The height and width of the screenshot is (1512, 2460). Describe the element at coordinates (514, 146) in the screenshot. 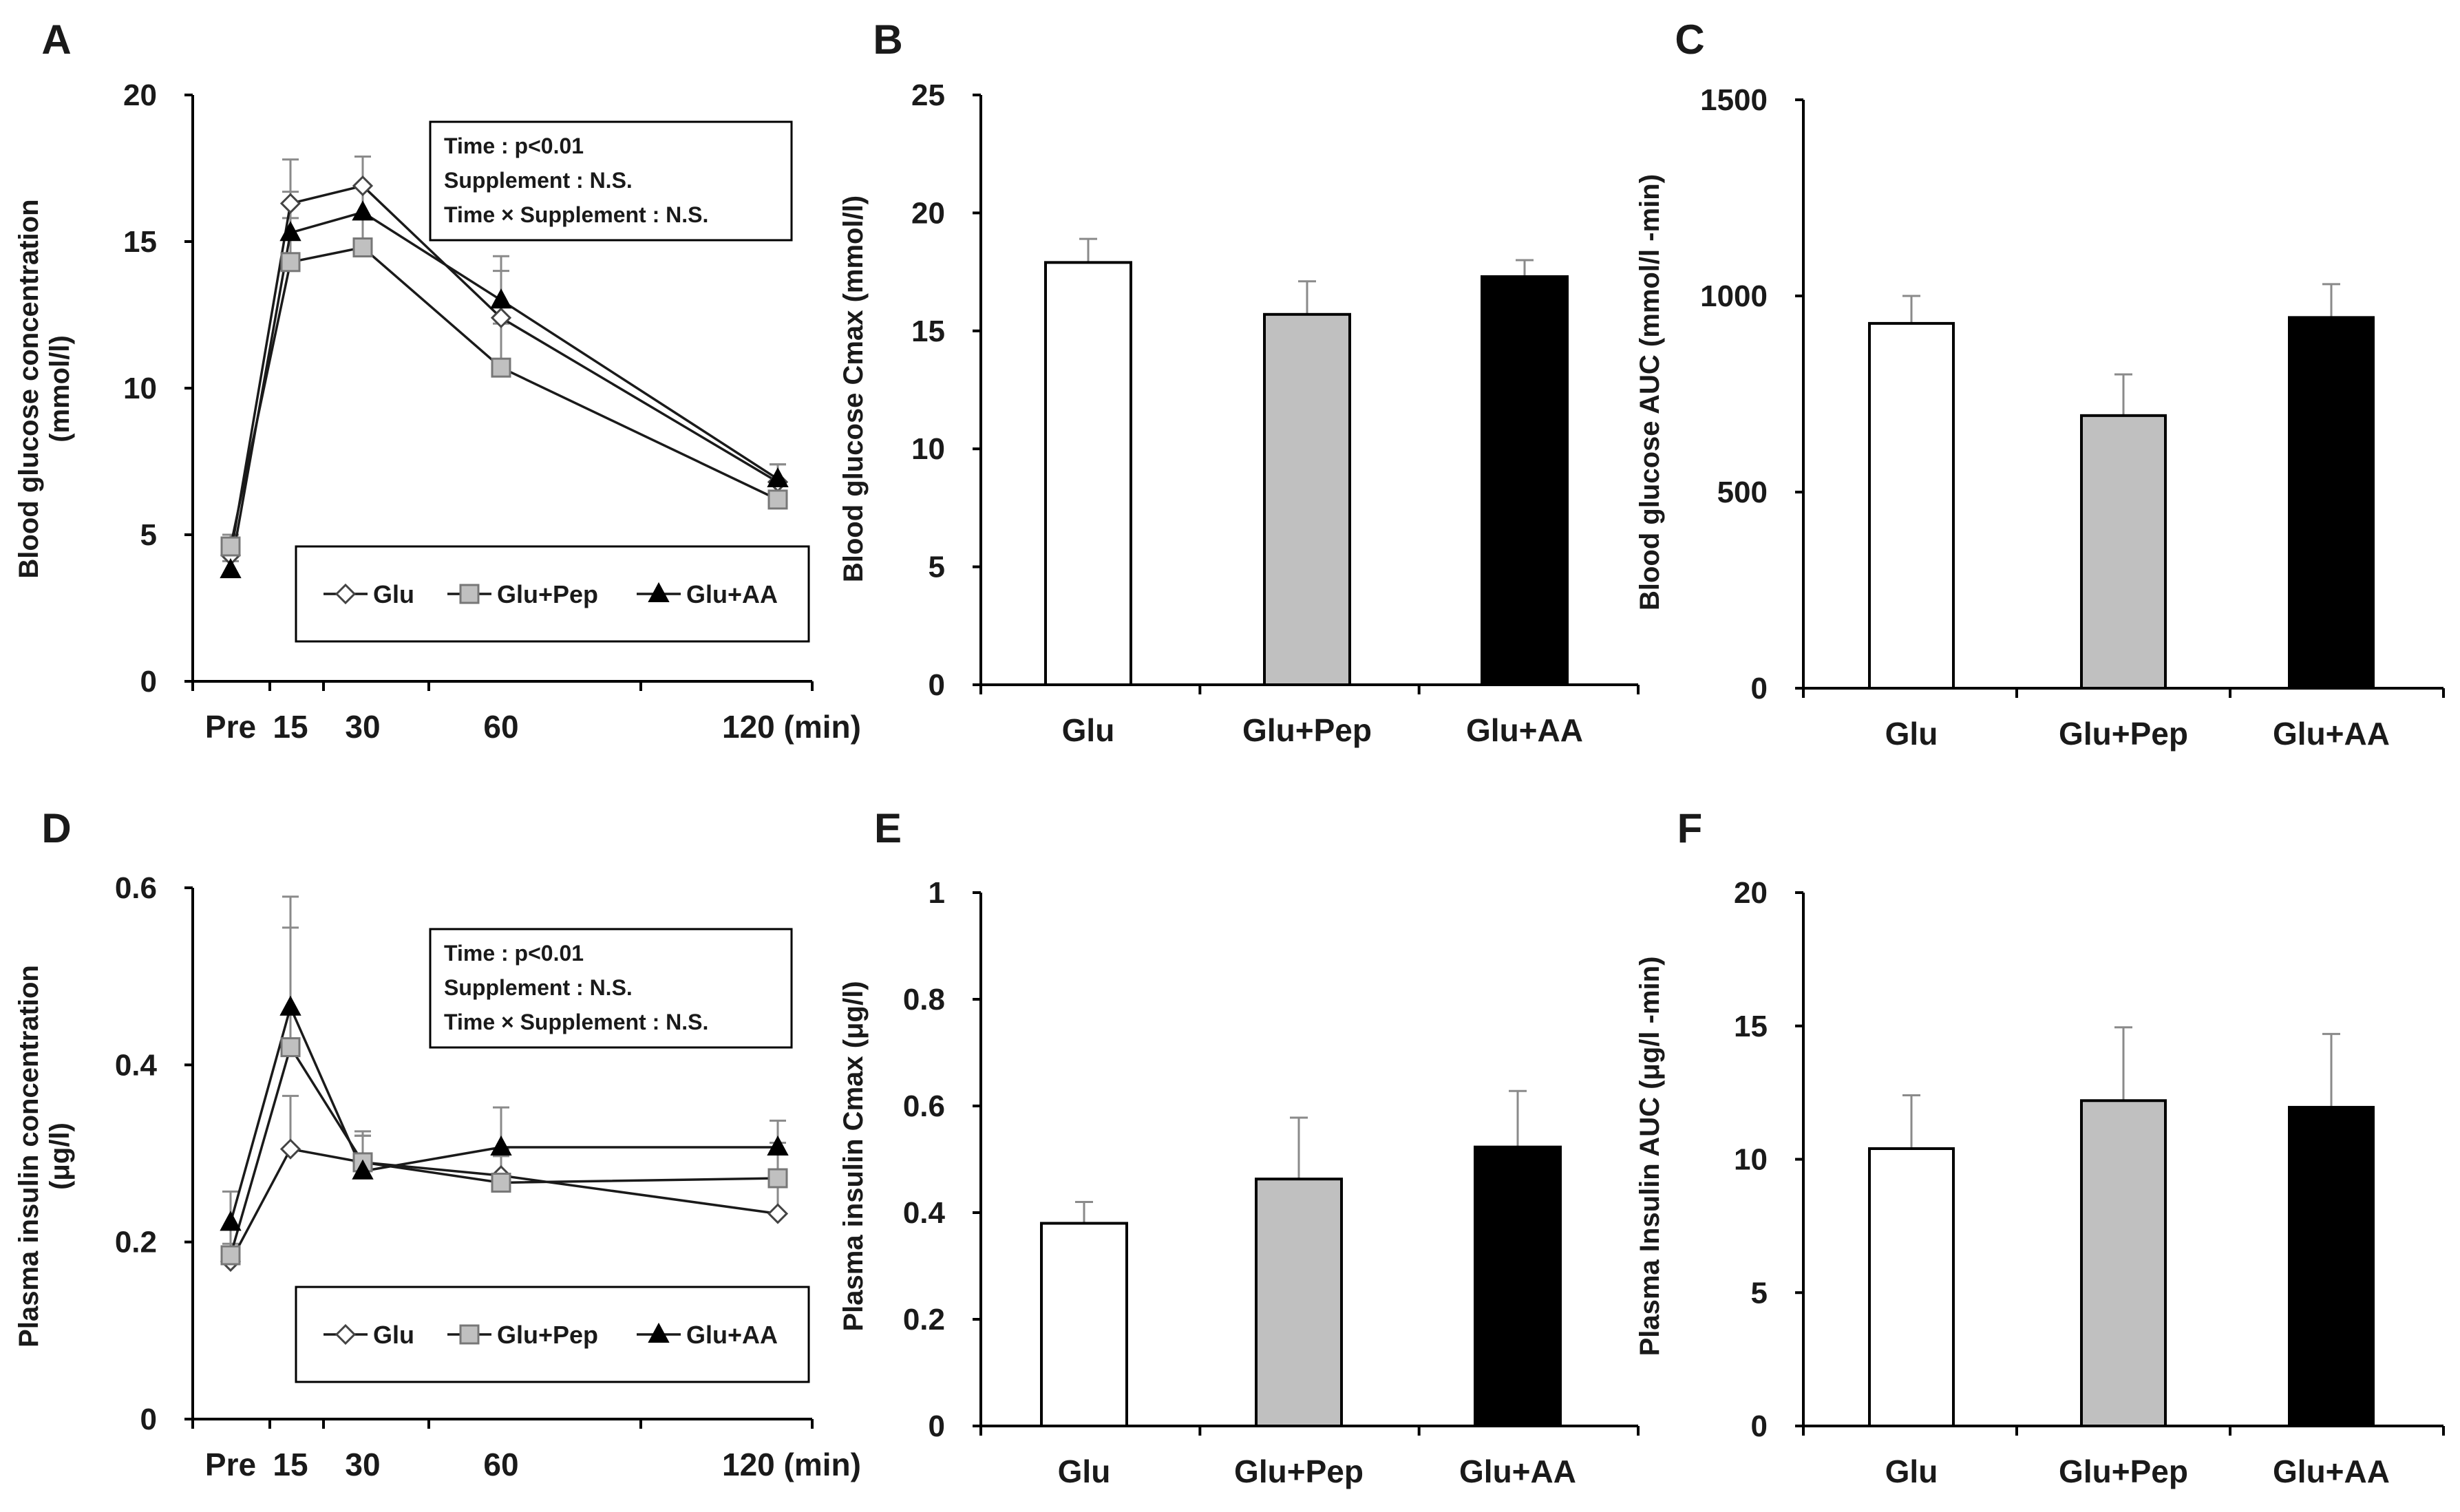

I see `stats-line: Time : p<0.01` at that location.